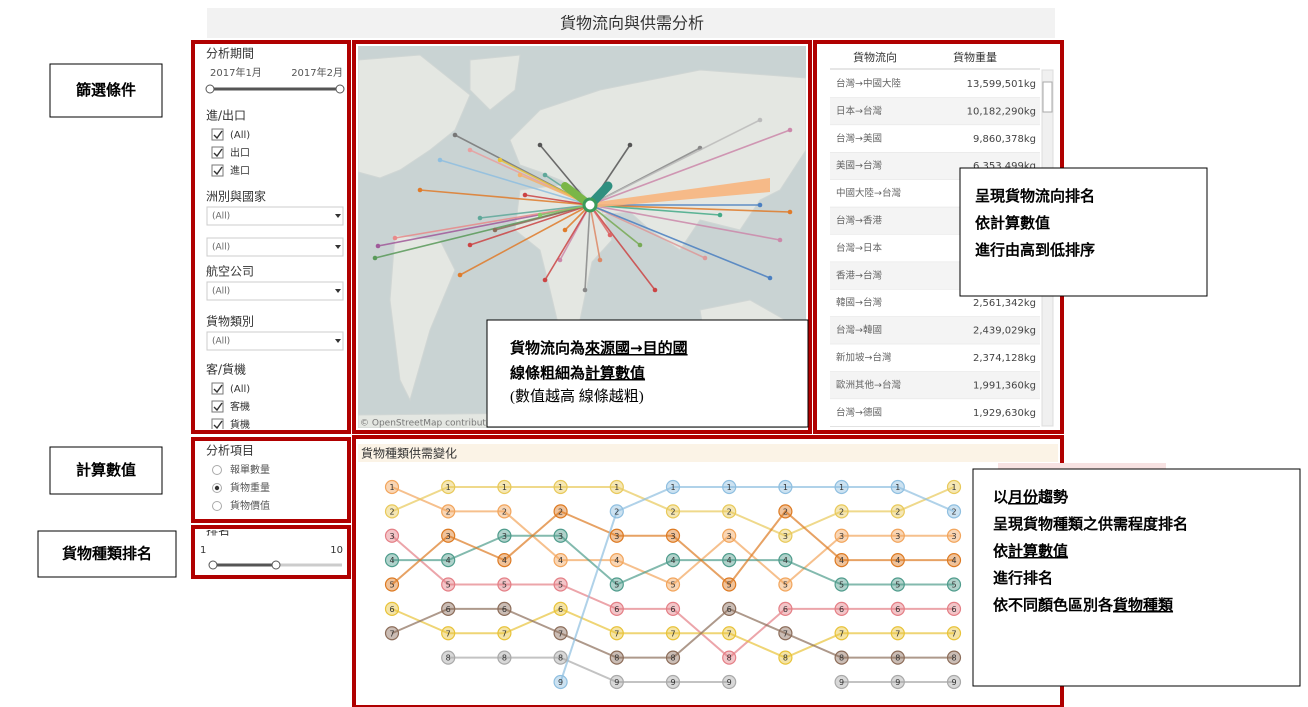  I want to click on column-header: 貨物流向, so click(875, 57).